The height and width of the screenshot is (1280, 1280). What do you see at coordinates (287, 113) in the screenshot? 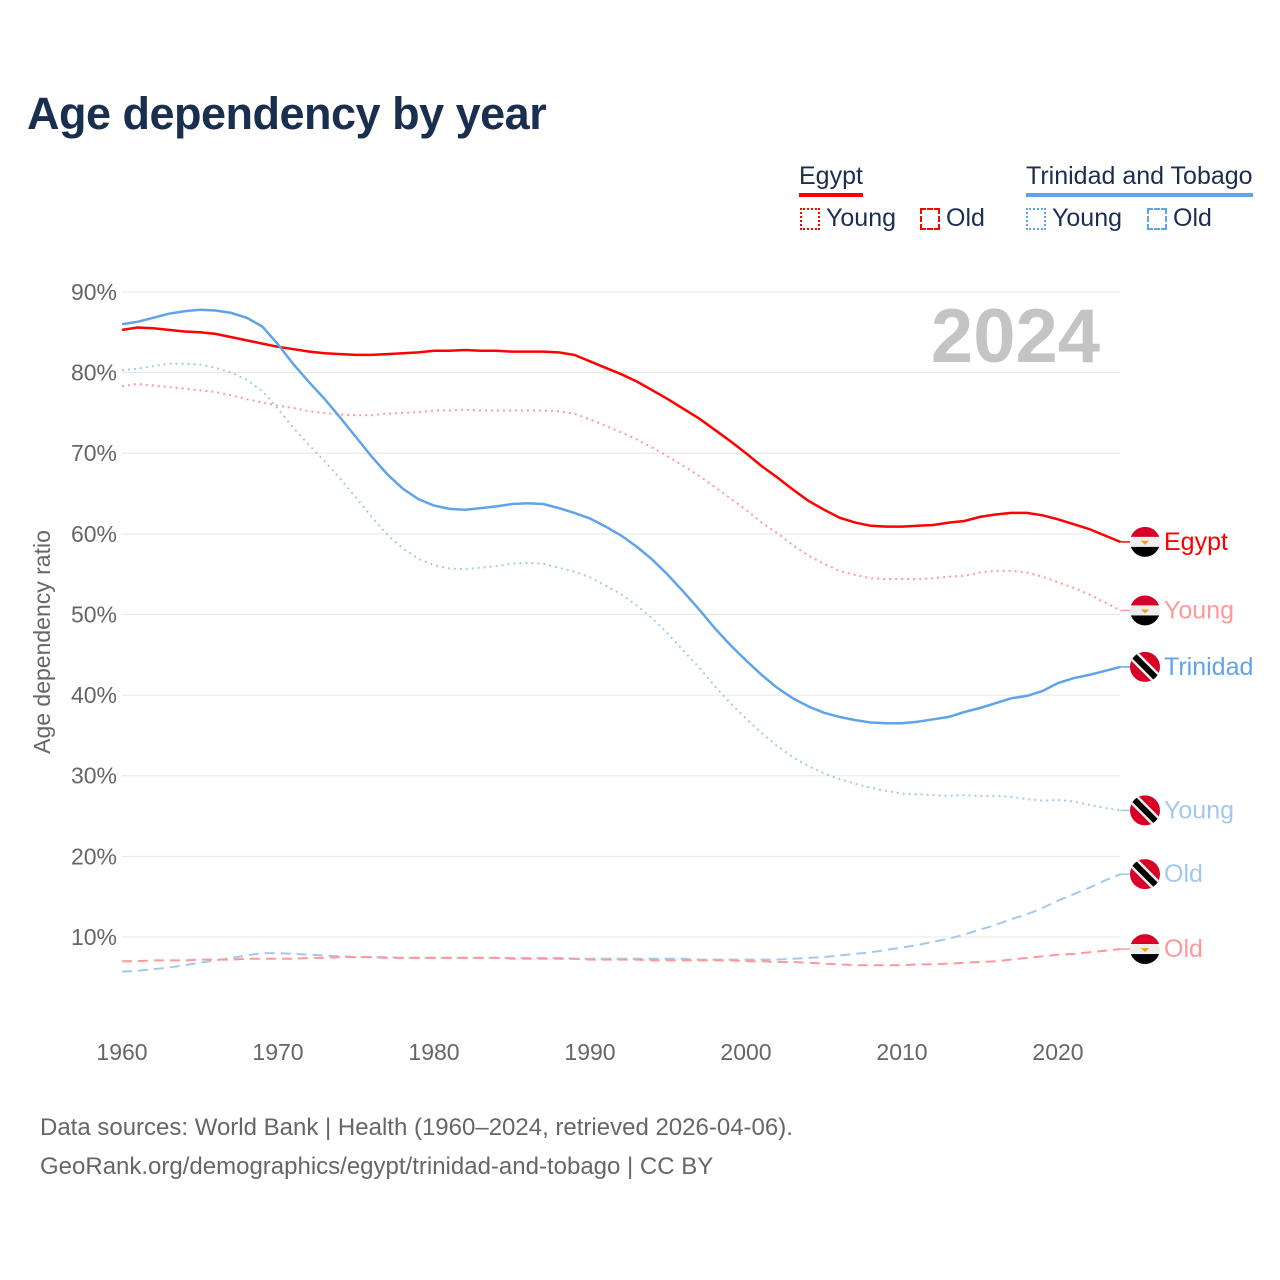
I see `chart-title: Age dependency by year` at bounding box center [287, 113].